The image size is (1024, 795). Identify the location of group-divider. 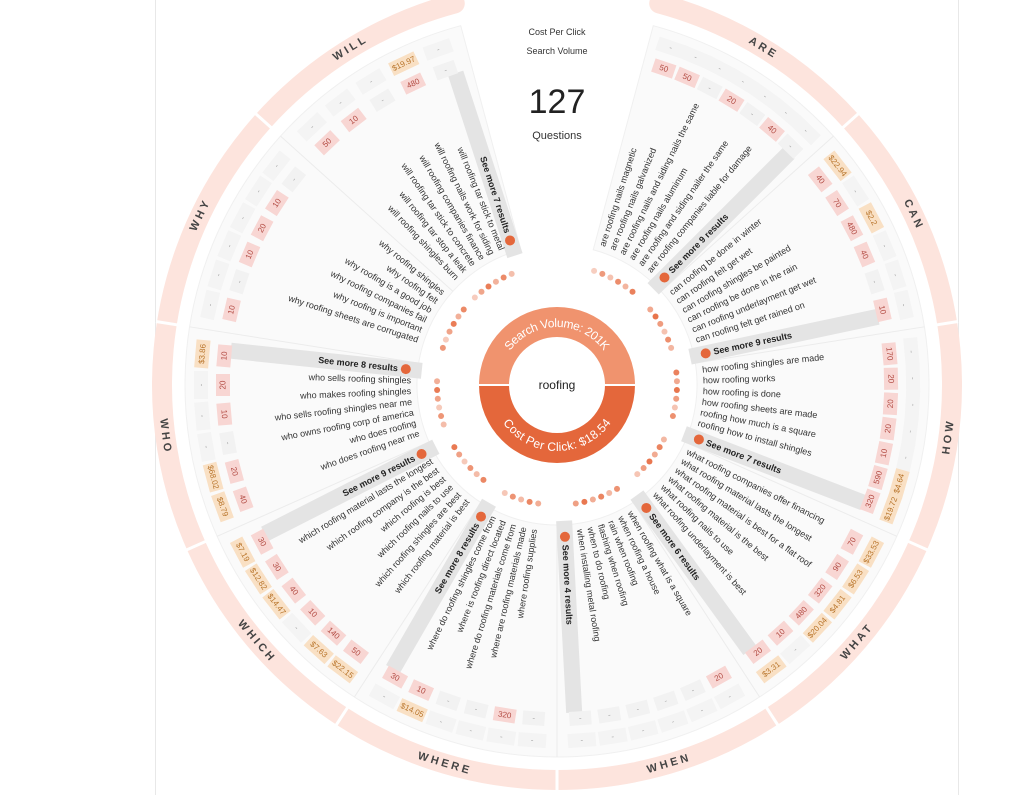
(304, 345).